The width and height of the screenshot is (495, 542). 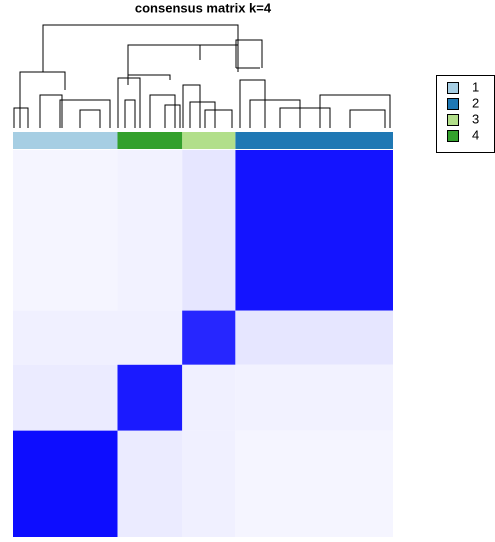 I want to click on dendrogram, so click(x=202, y=76).